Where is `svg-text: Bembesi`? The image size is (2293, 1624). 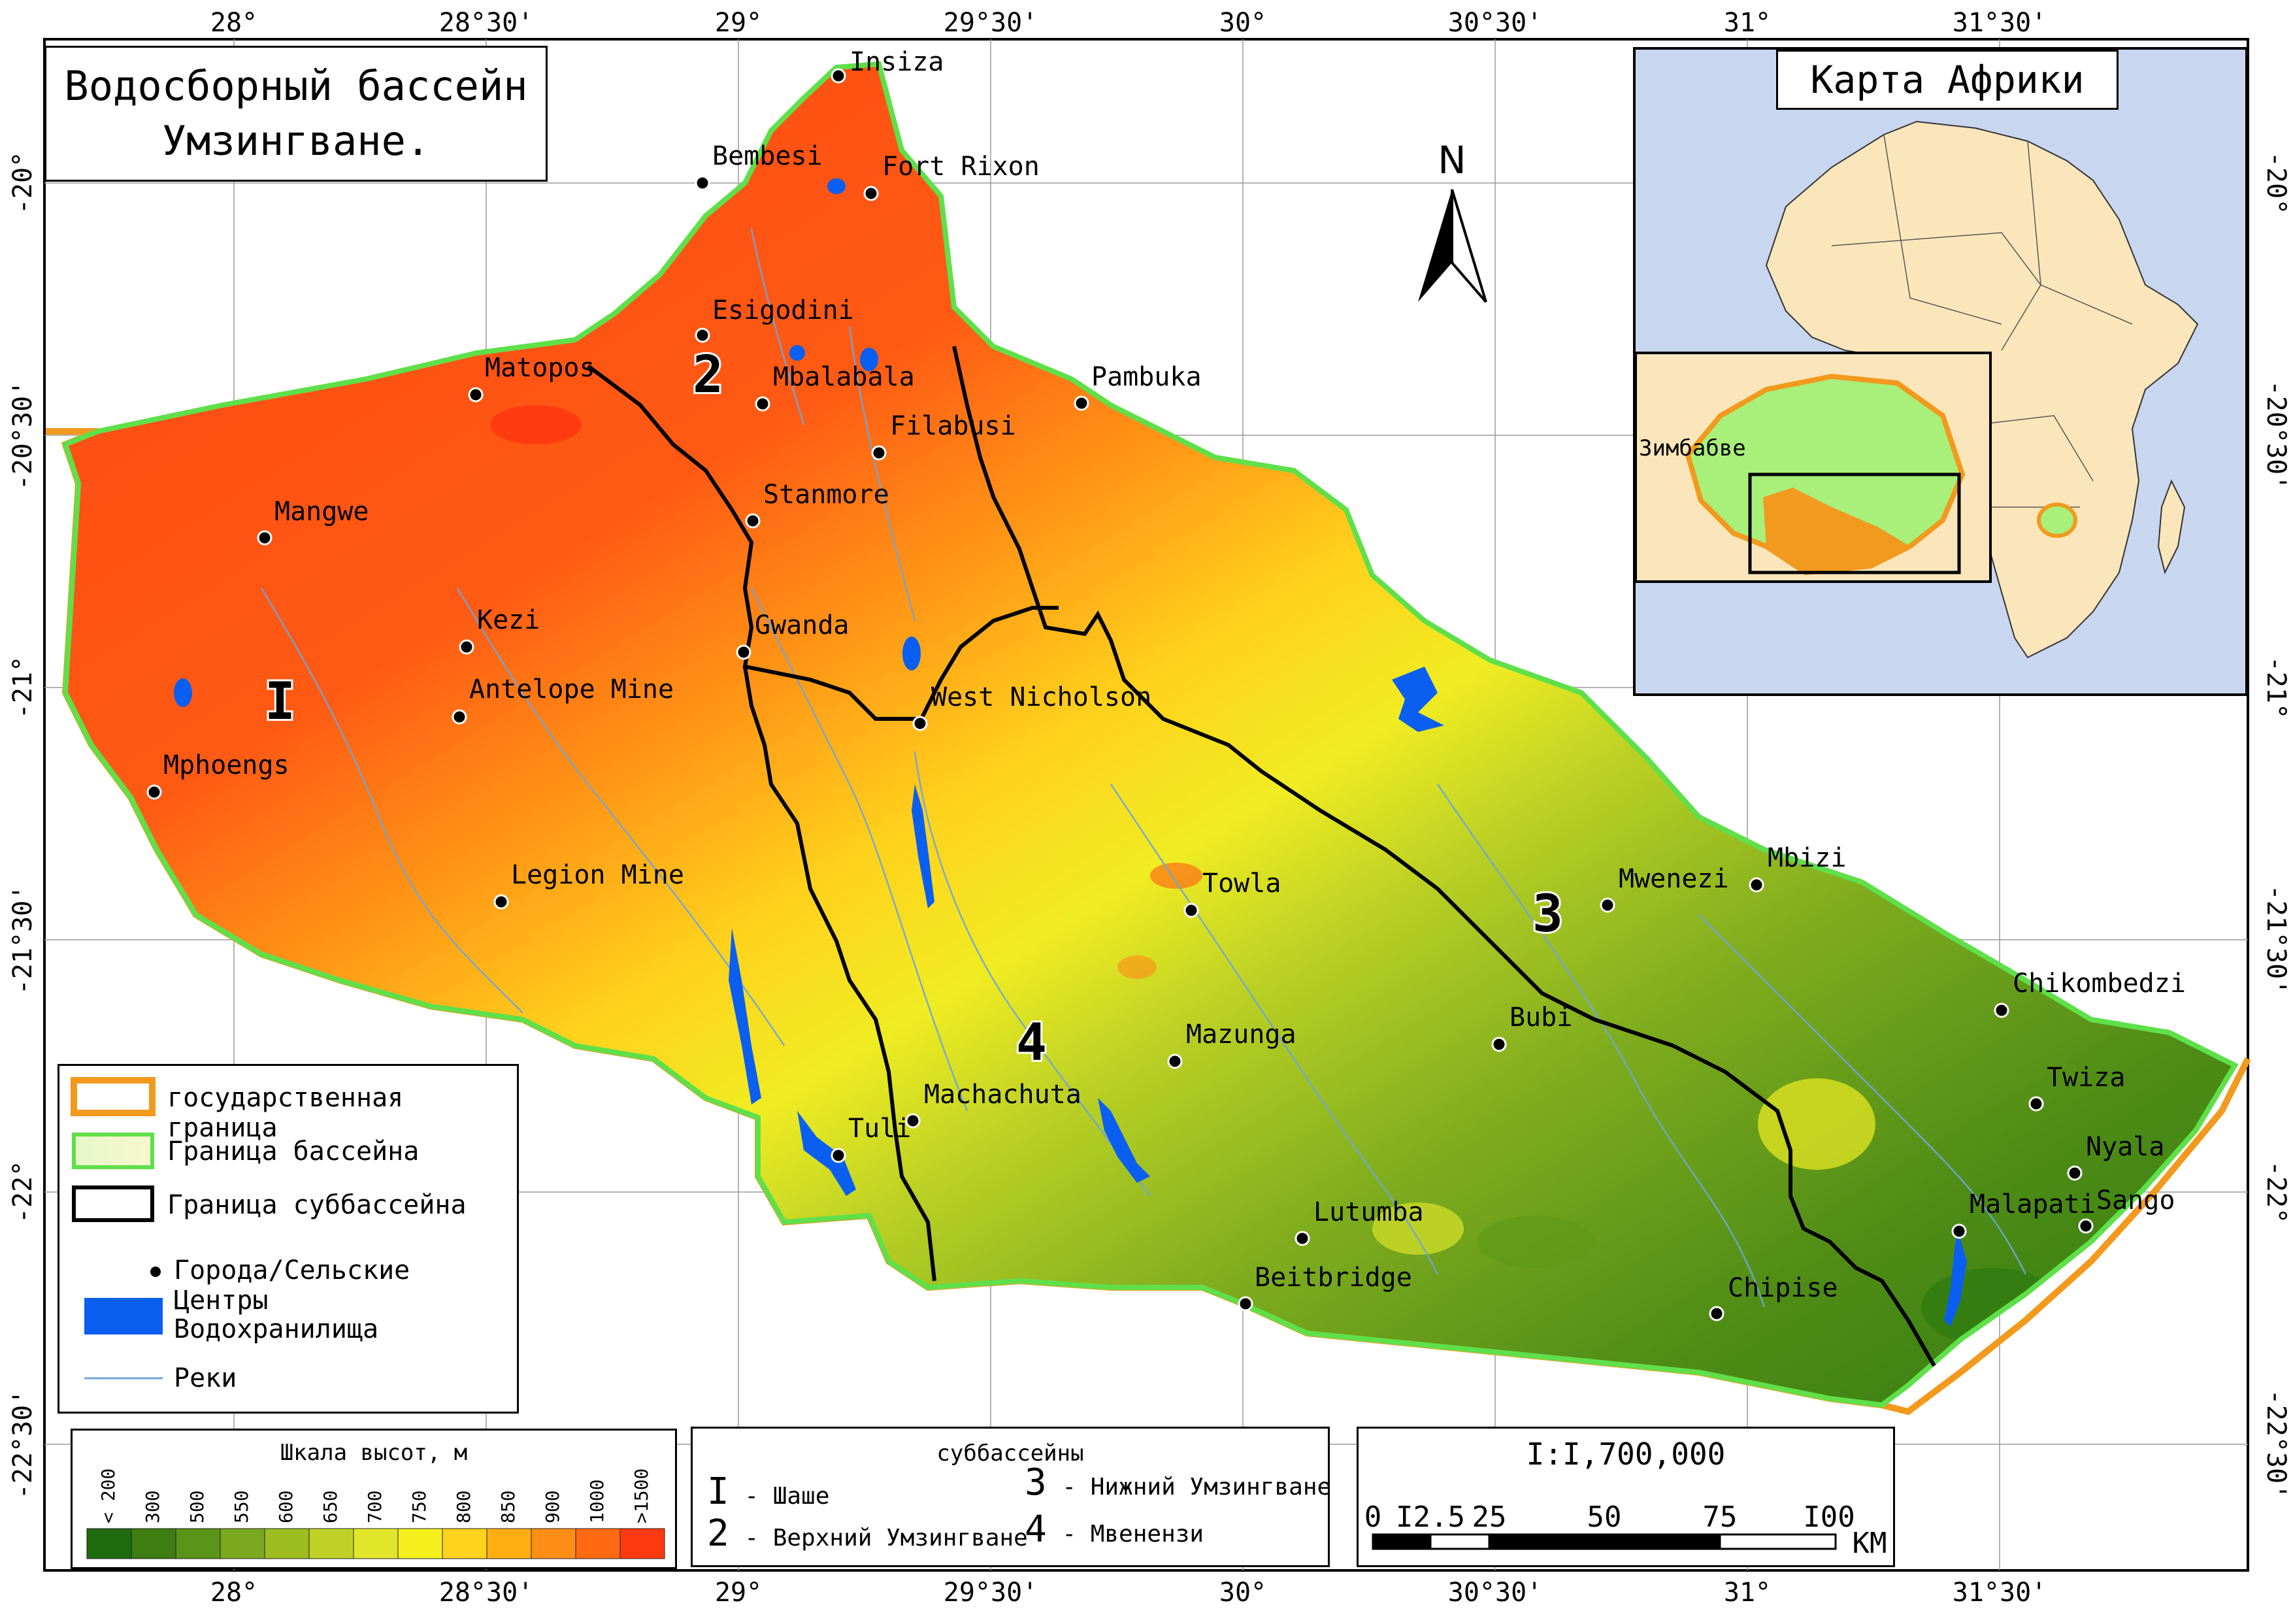 svg-text: Bembesi is located at coordinates (768, 156).